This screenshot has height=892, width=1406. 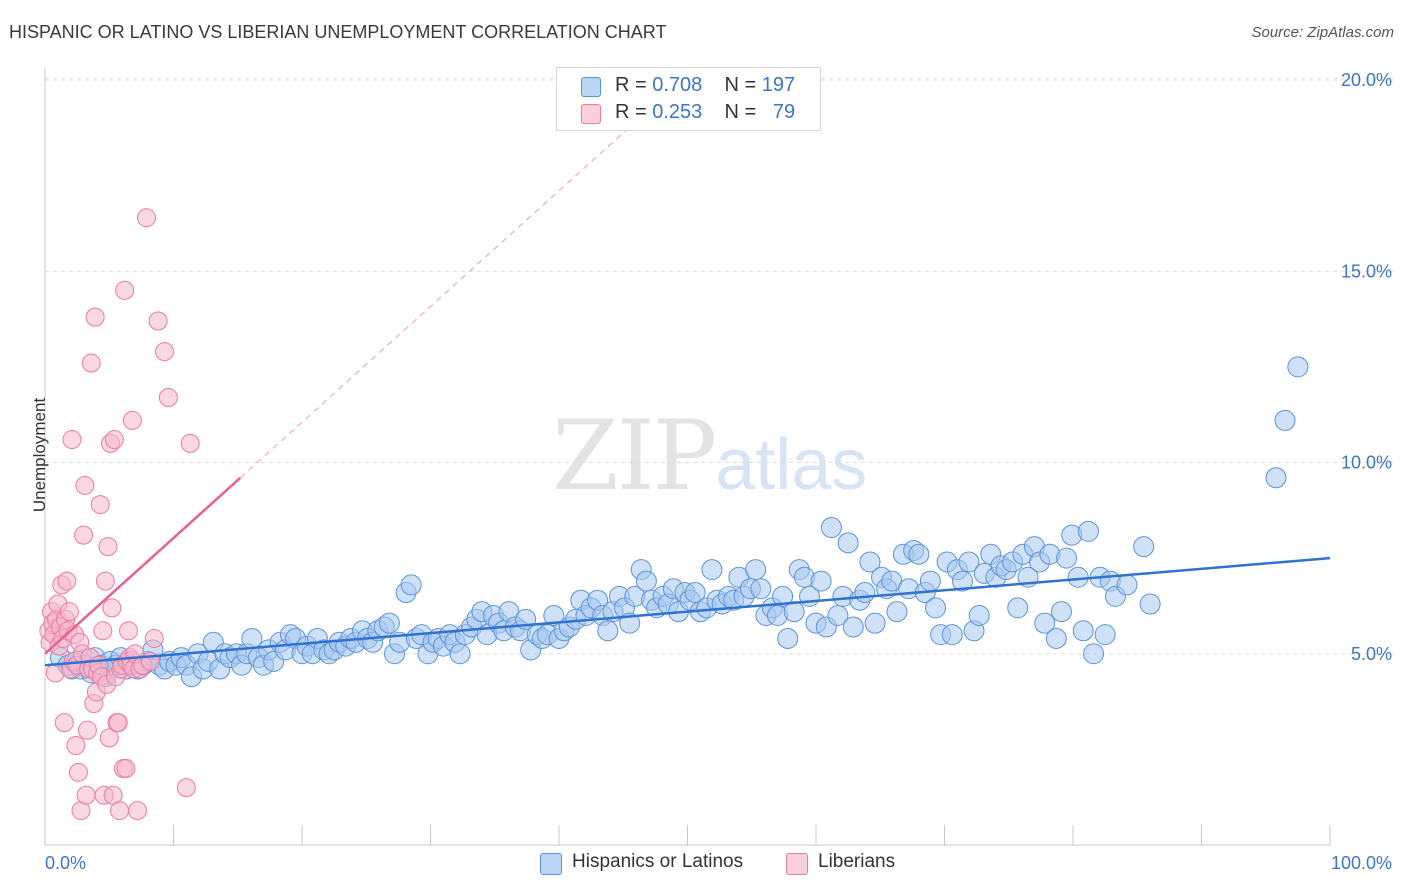 What do you see at coordinates (143, 565) in the screenshot?
I see `liberian-trend-line` at bounding box center [143, 565].